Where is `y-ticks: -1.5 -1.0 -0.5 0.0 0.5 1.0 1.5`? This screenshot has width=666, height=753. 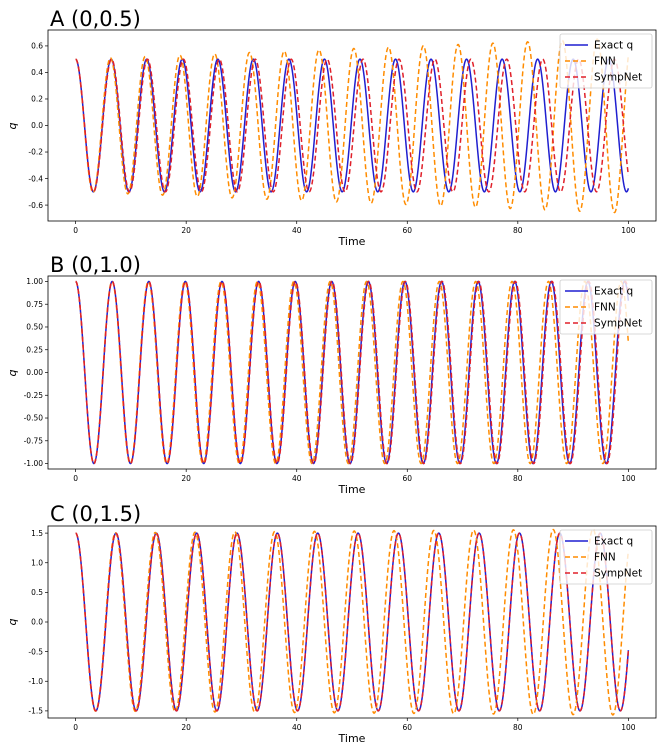
y-ticks: -1.5 -1.0 -0.5 0.0 0.5 1.0 1.5 is located at coordinates (38, 622).